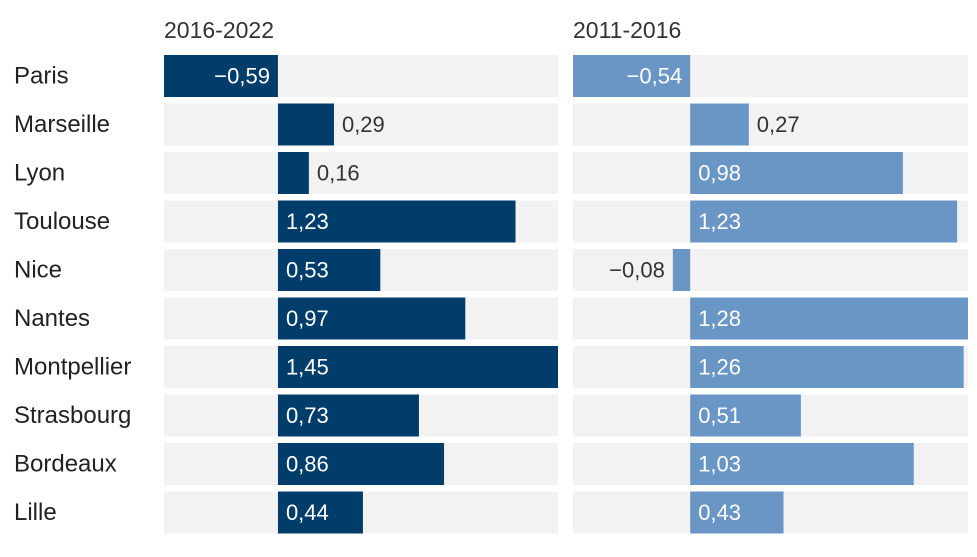 This screenshot has width=977, height=557. I want to click on panel-title-0: 2016-2022, so click(219, 30).